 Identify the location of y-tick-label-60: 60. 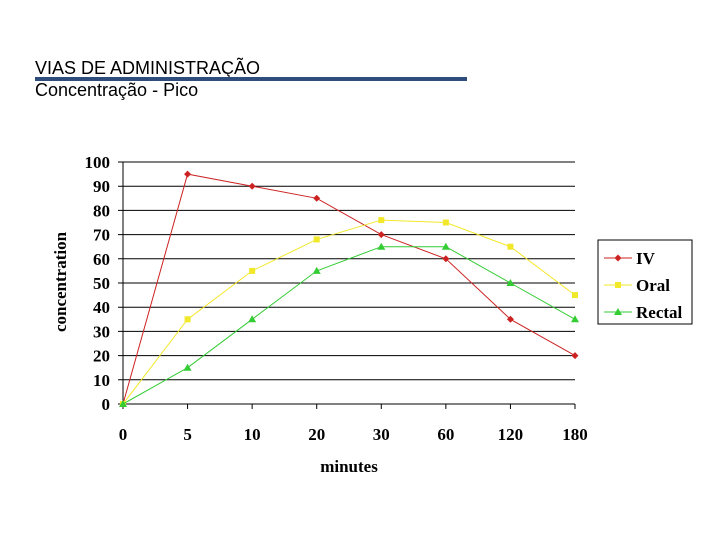
(101, 259).